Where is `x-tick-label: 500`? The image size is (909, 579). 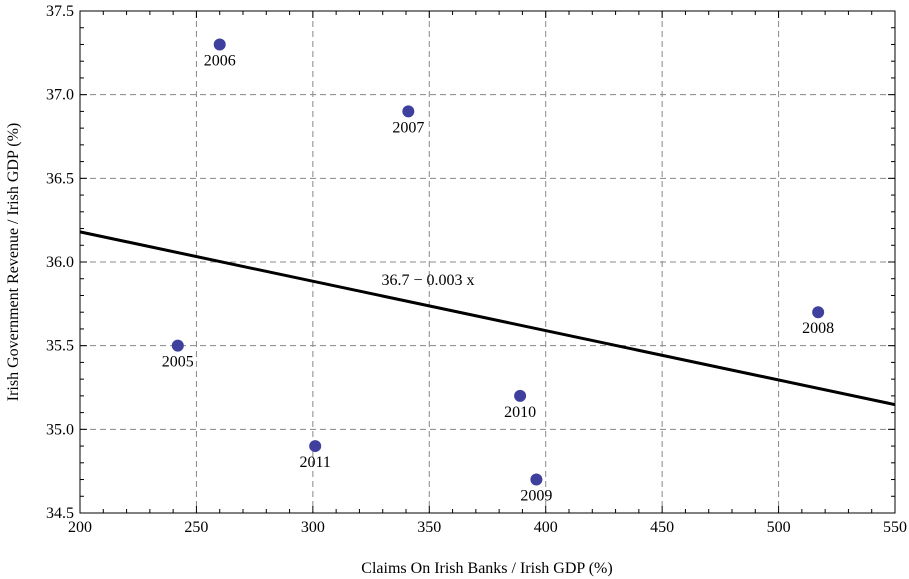 x-tick-label: 500 is located at coordinates (779, 527).